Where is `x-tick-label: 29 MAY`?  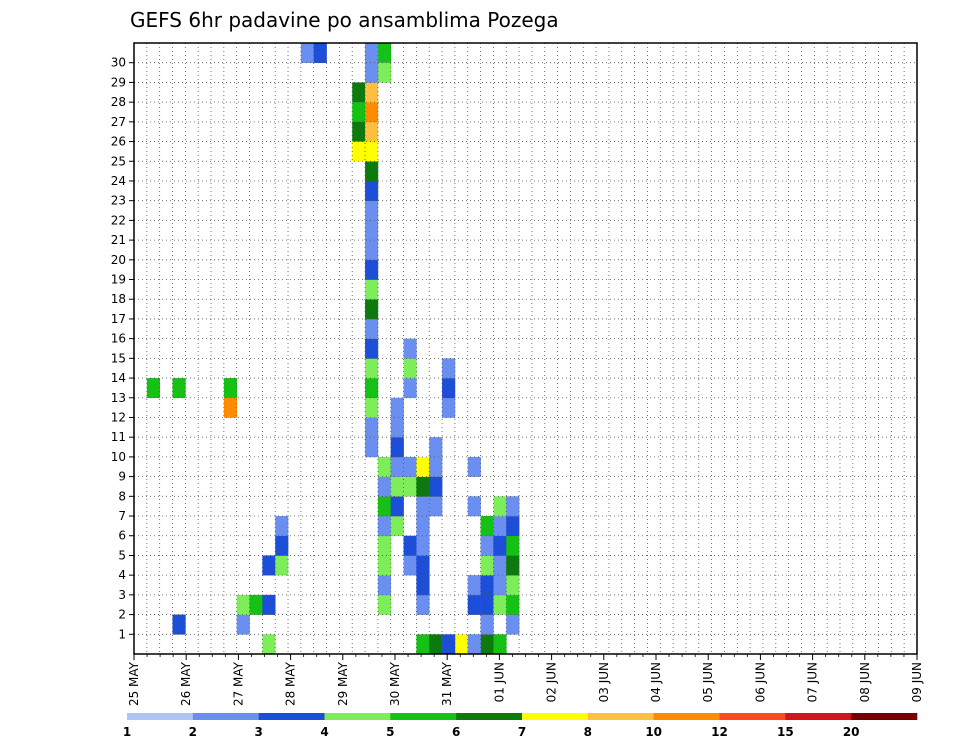 x-tick-label: 29 MAY is located at coordinates (343, 683).